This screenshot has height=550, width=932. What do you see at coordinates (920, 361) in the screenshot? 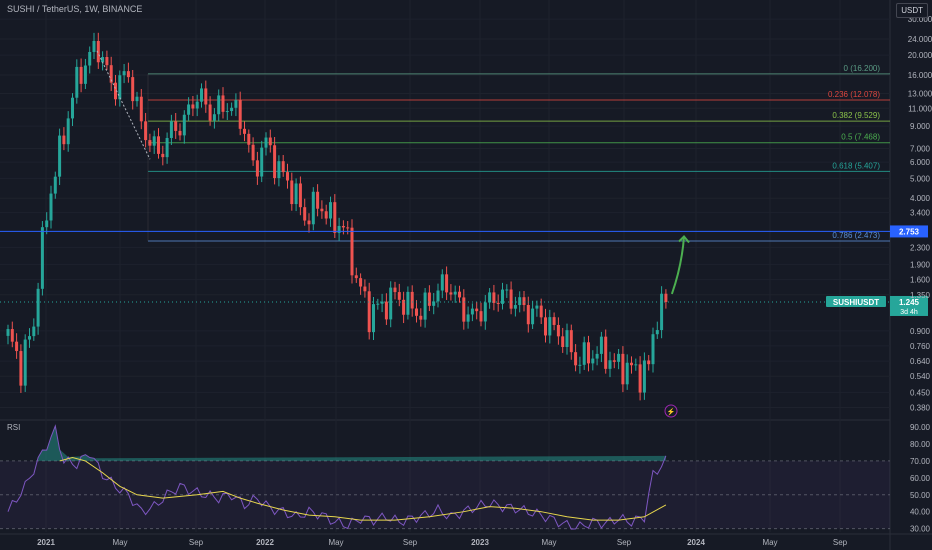
I see `price-tick-label: 0.640` at bounding box center [920, 361].